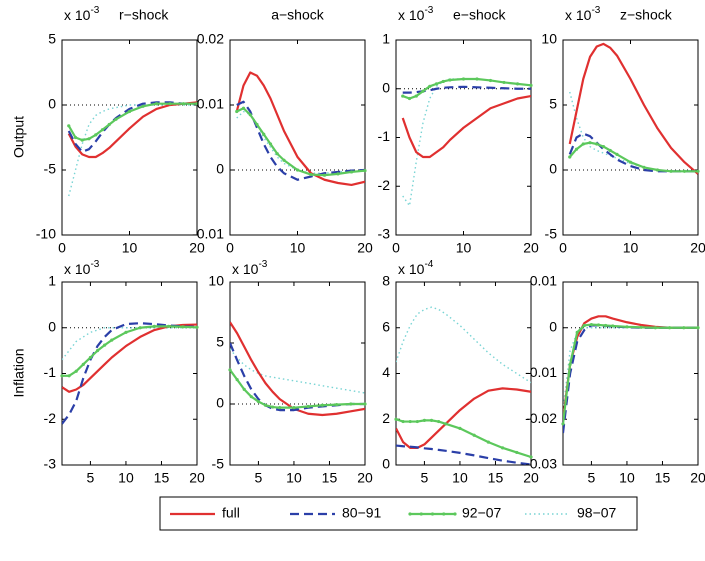  I want to click on chart-title: z−shock, so click(646, 15).